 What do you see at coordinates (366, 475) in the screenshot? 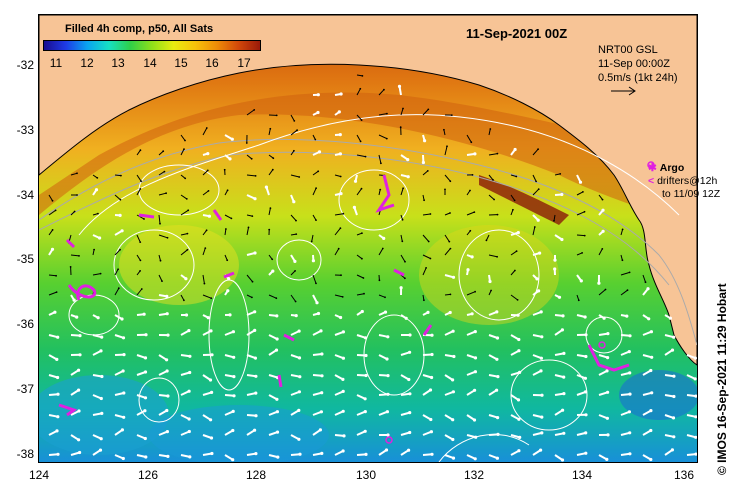
I see `x-tick-label: 130` at bounding box center [366, 475].